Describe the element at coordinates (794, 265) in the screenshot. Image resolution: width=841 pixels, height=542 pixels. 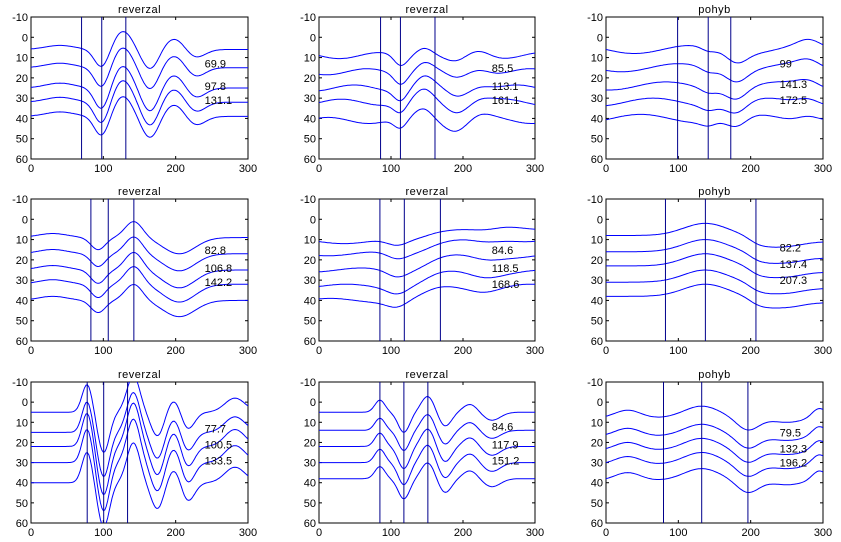
I see `marker-value-label: 137.4` at that location.